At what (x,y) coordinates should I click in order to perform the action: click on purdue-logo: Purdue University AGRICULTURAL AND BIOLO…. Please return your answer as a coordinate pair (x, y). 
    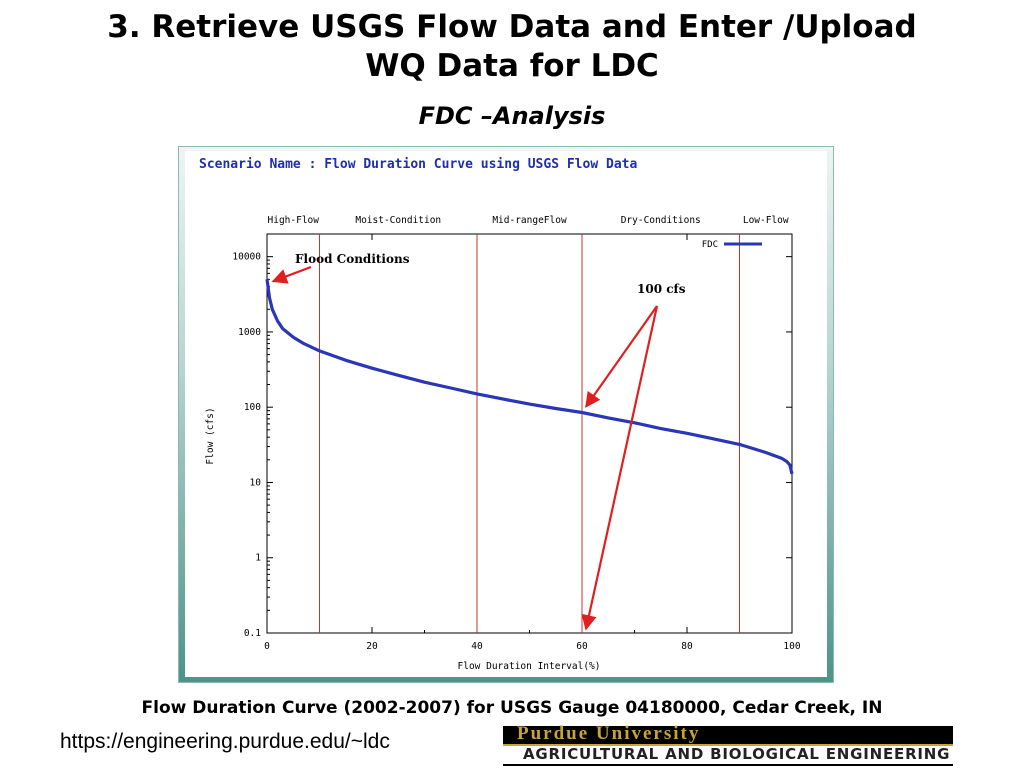
    Looking at the image, I should click on (728, 744).